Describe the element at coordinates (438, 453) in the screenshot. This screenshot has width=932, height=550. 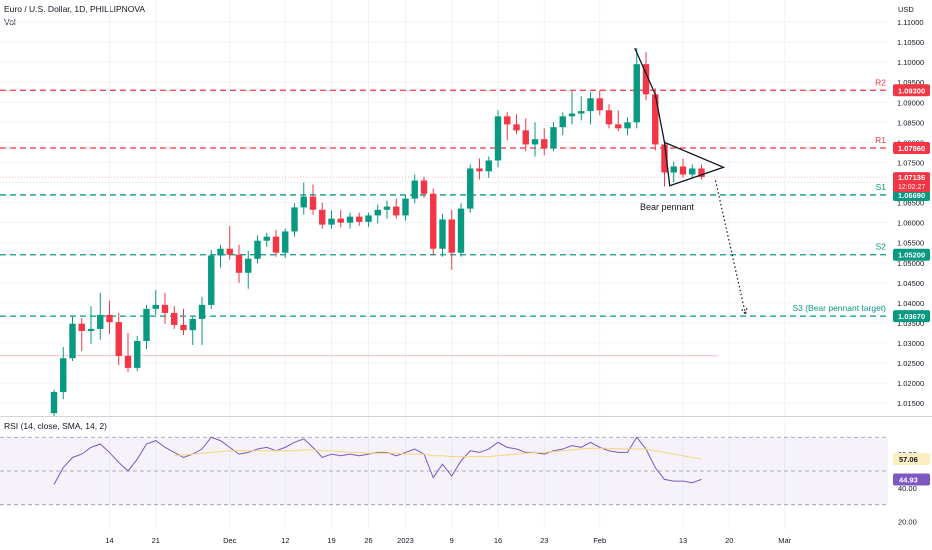
I see `rsi-ma-line` at that location.